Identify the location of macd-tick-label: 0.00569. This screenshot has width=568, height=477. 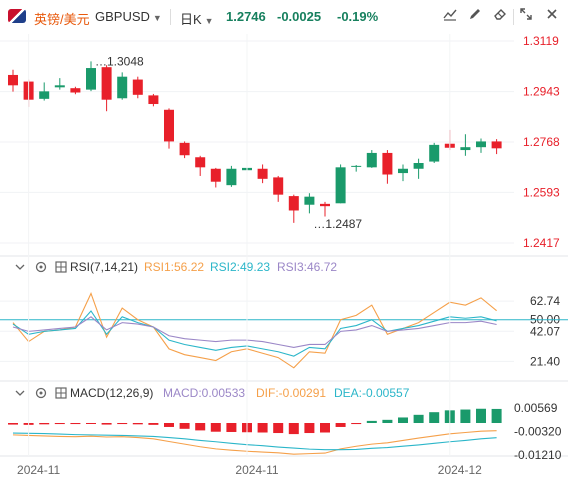
(536, 408).